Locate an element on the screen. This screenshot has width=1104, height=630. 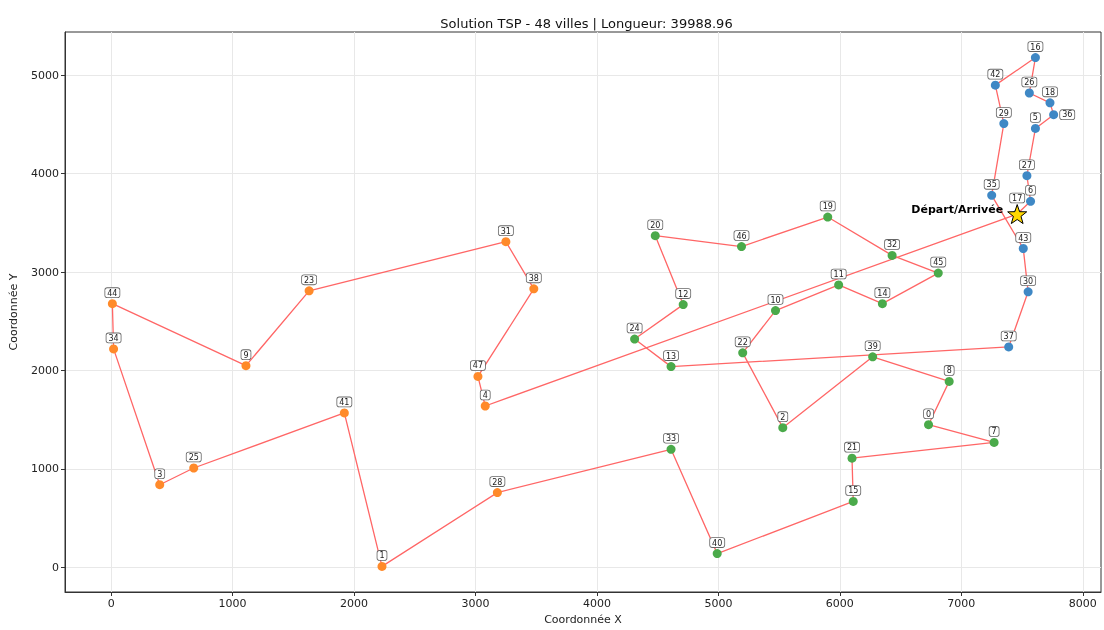
annotation: 30 is located at coordinates (1028, 281).